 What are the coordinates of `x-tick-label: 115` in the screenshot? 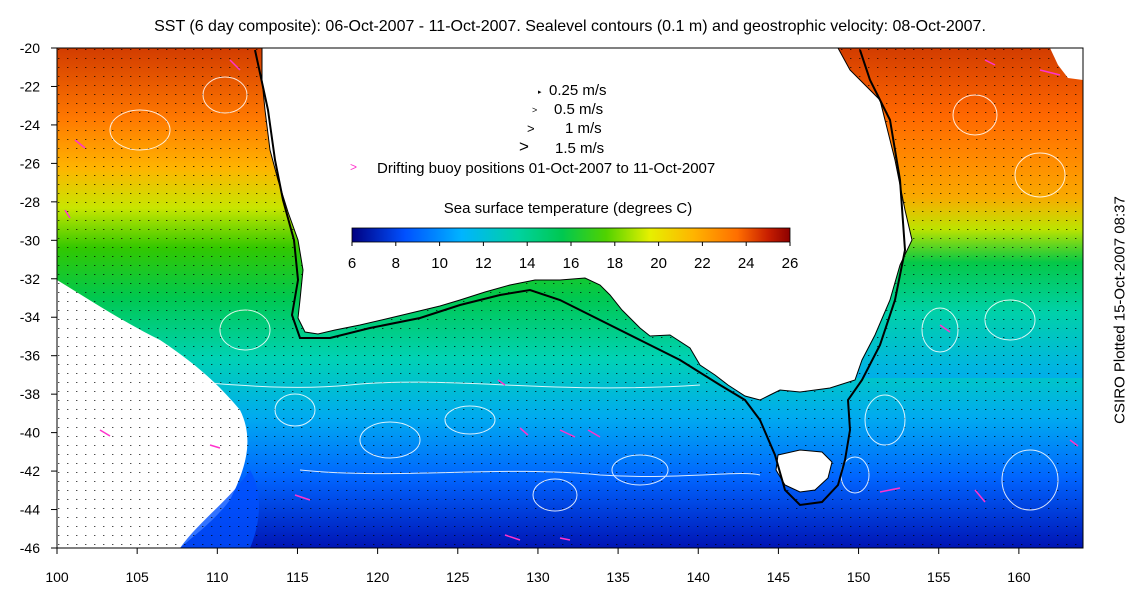 It's located at (297, 577).